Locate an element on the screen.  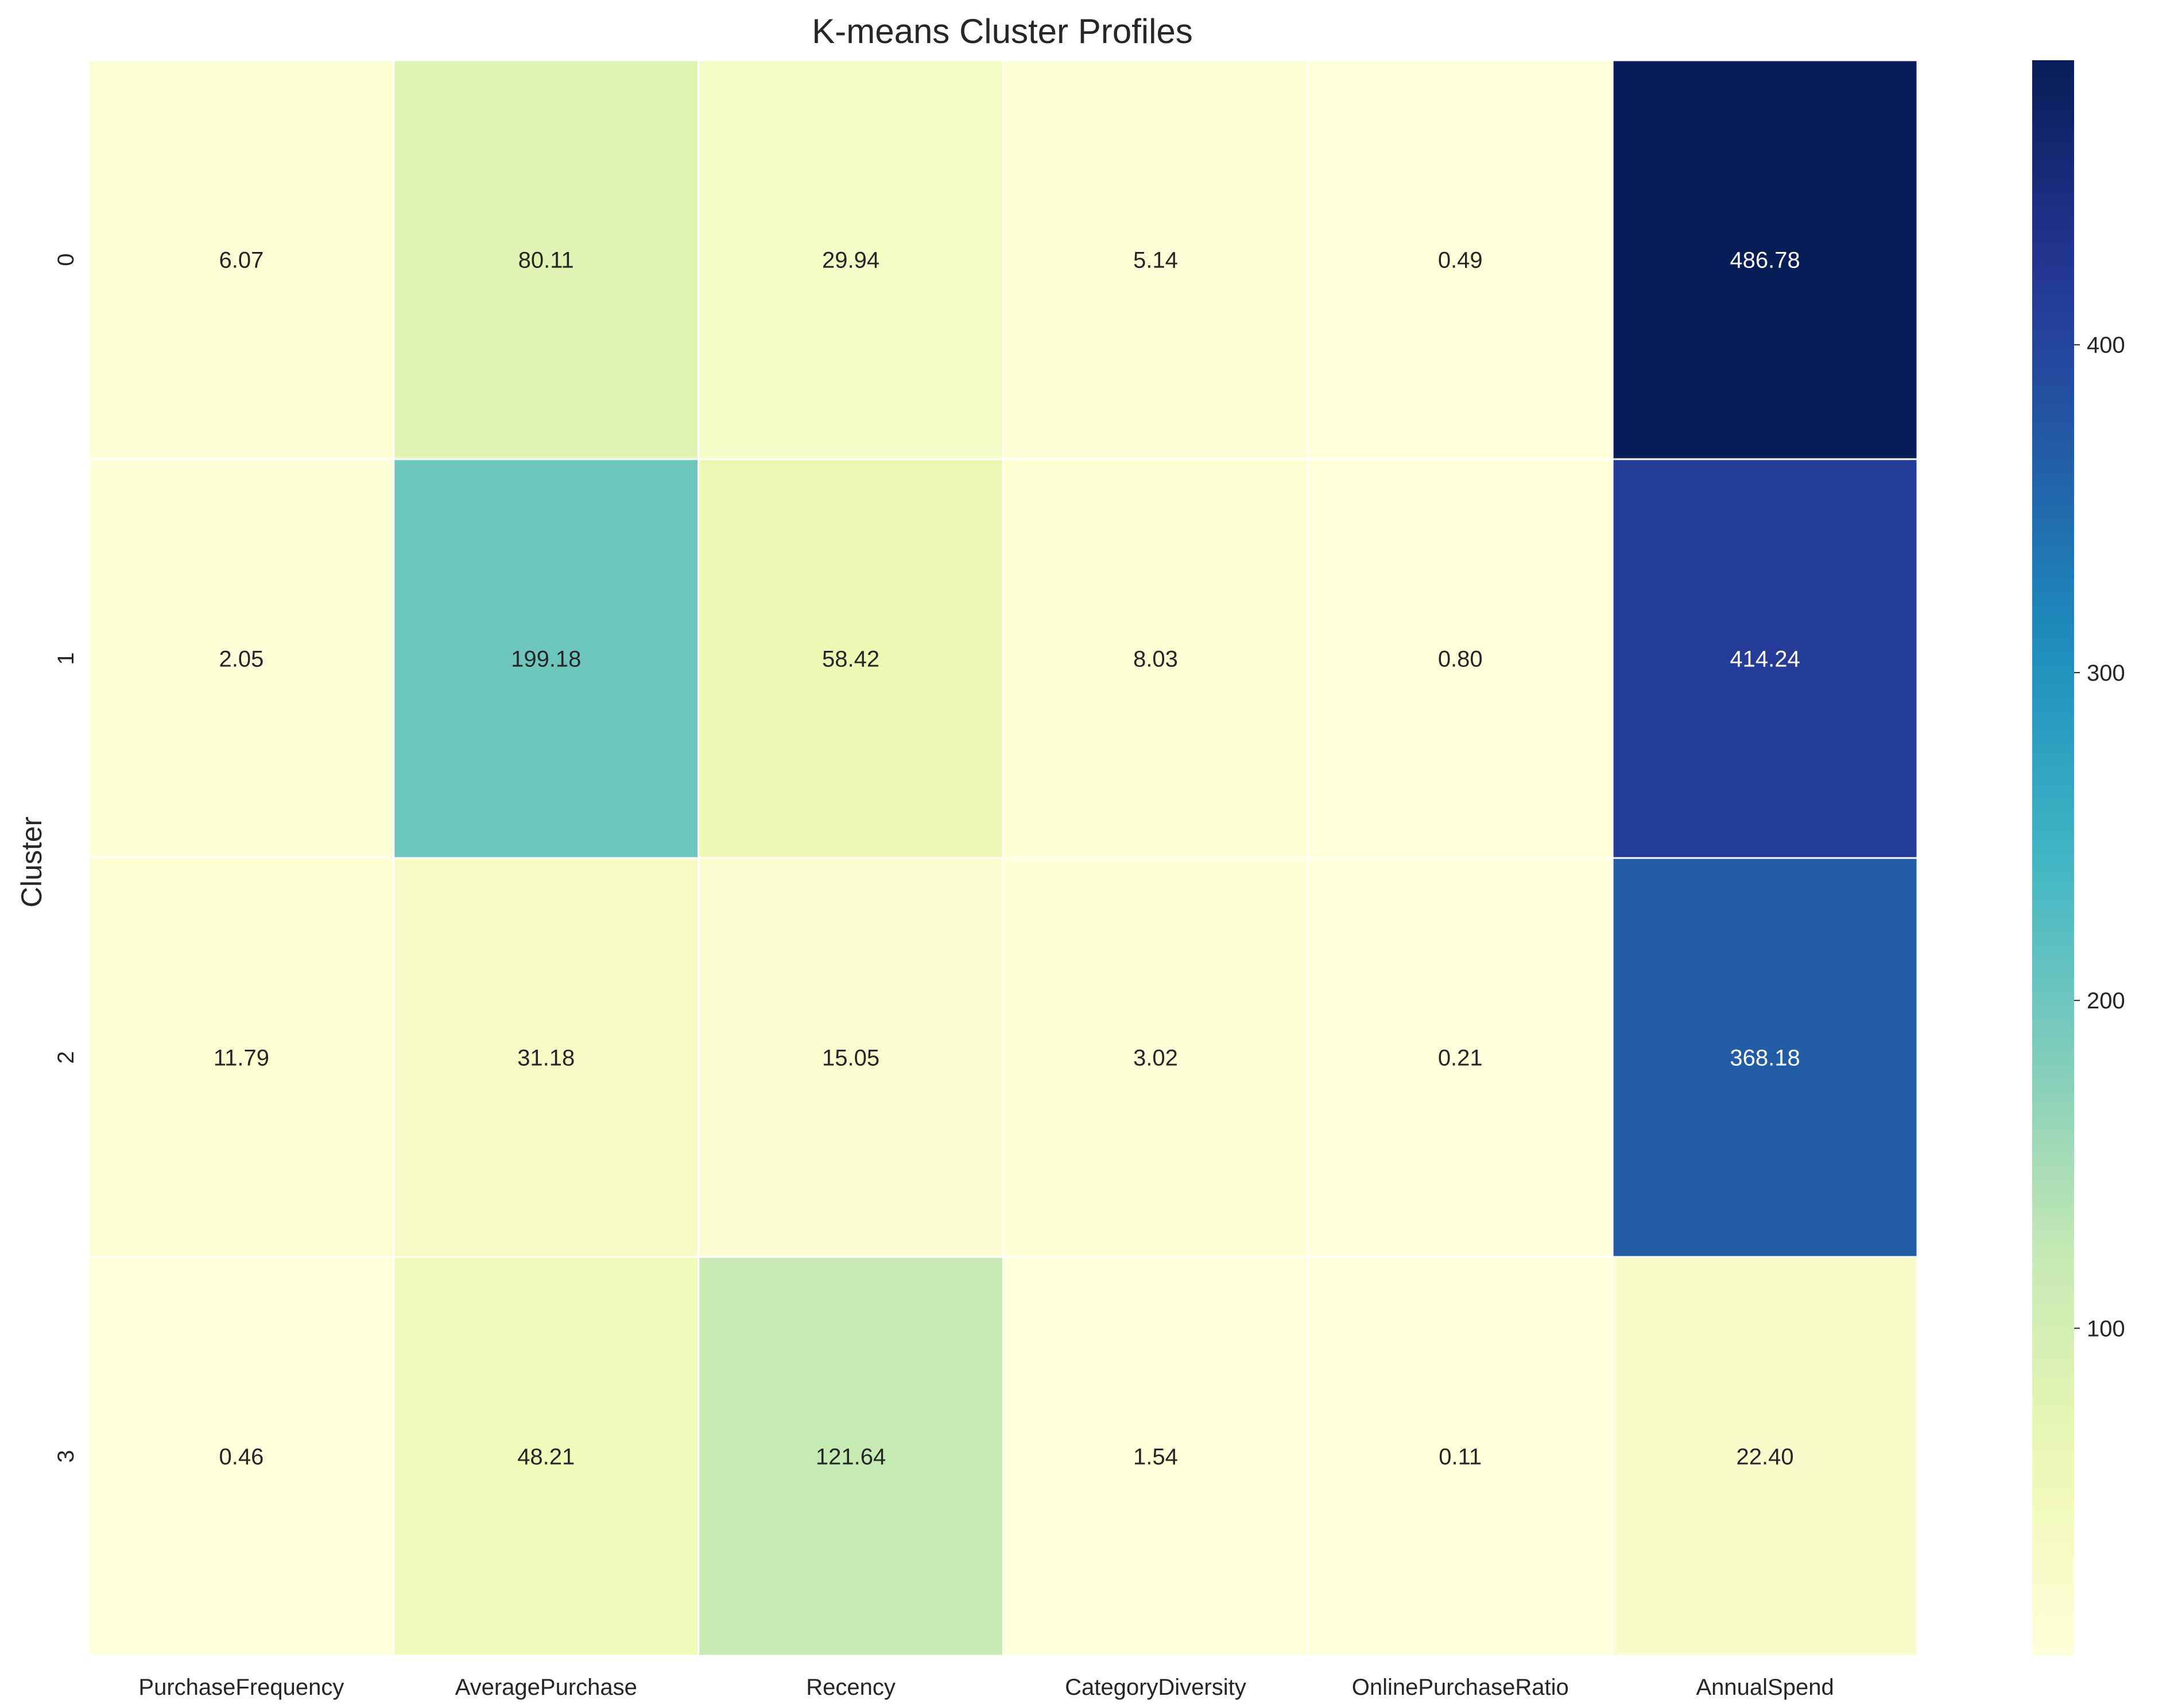
cell-value-label: 0.21 is located at coordinates (1461, 1058).